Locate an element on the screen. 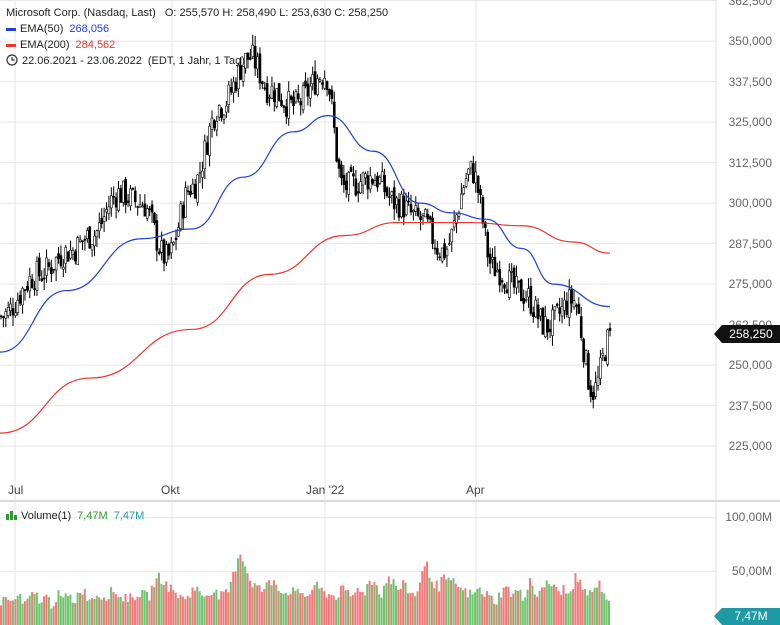 This screenshot has width=780, height=625. legend-ema200-row: EMA(200) 284,562 is located at coordinates (60, 45).